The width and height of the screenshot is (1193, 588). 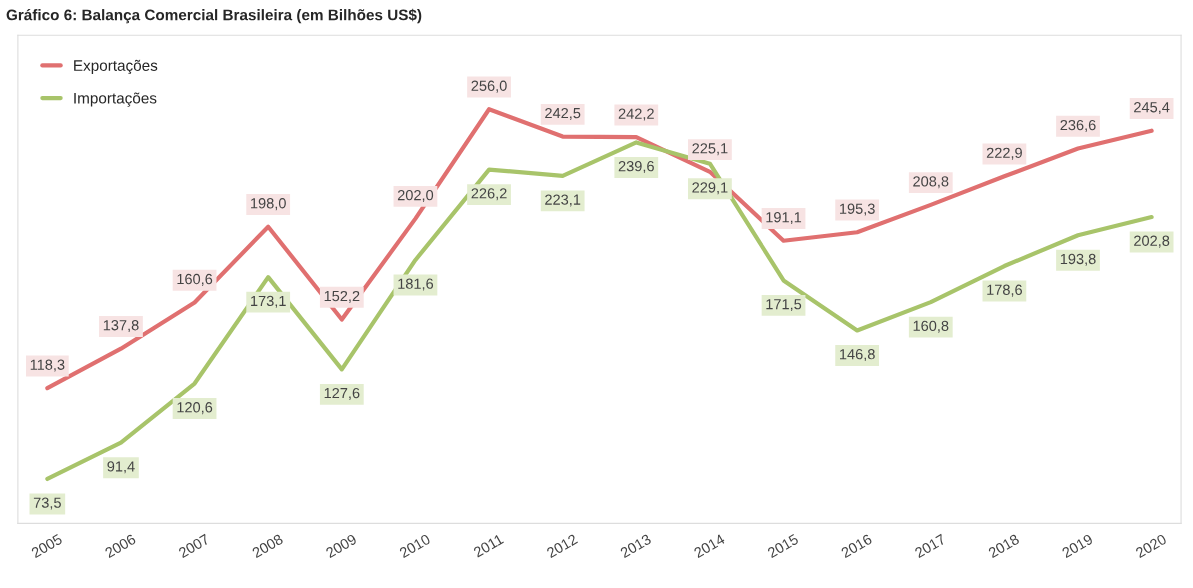 I want to click on legend-label: Importações, so click(x=115, y=99).